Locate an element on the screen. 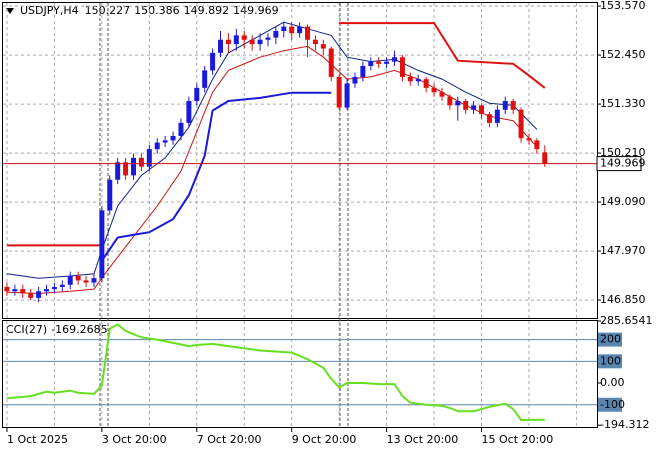 This screenshot has height=450, width=660. symbol: USDJPY,H4 is located at coordinates (49, 10).